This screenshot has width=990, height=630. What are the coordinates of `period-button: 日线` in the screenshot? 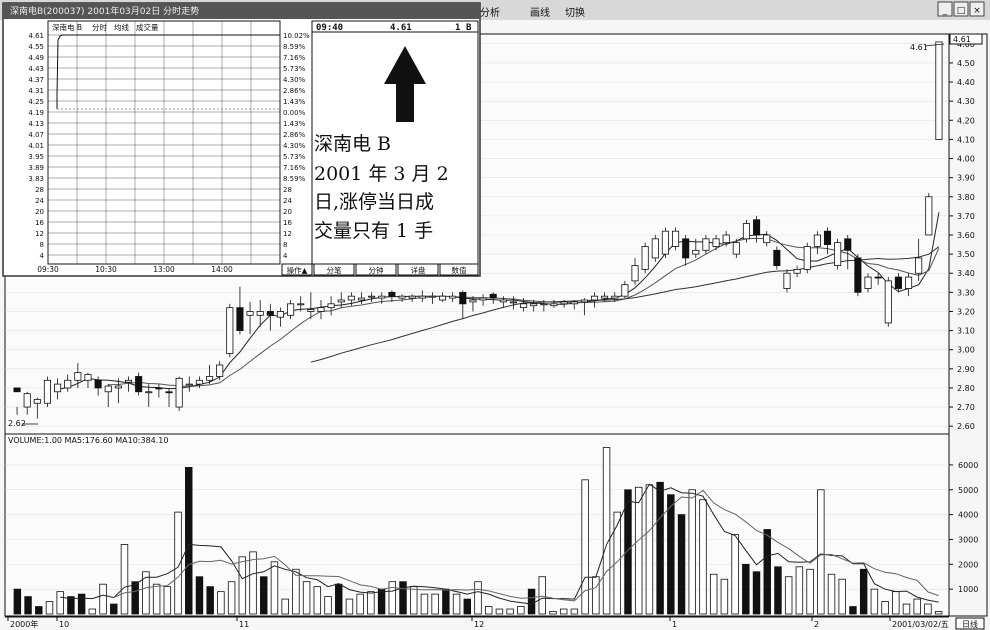 It's located at (970, 624).